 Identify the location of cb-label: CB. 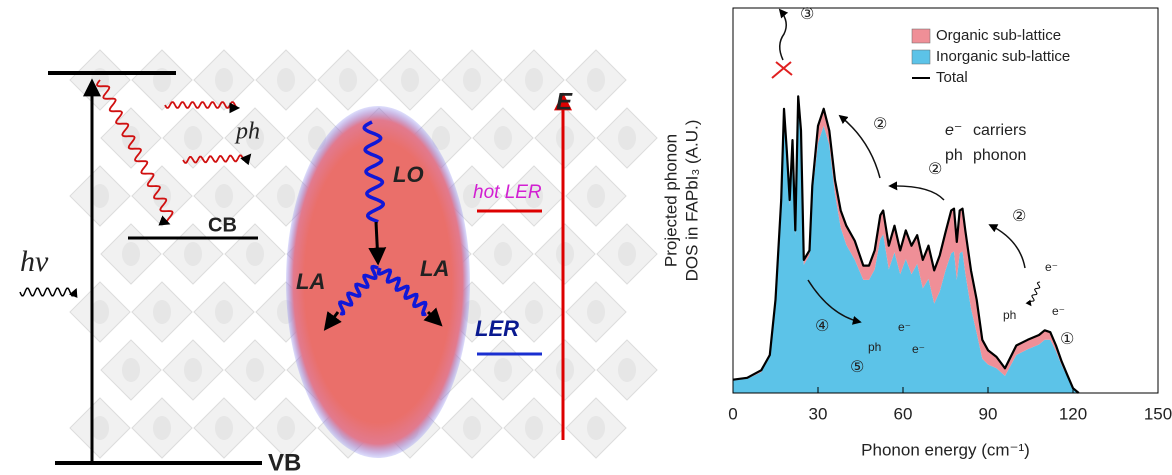
(222, 225).